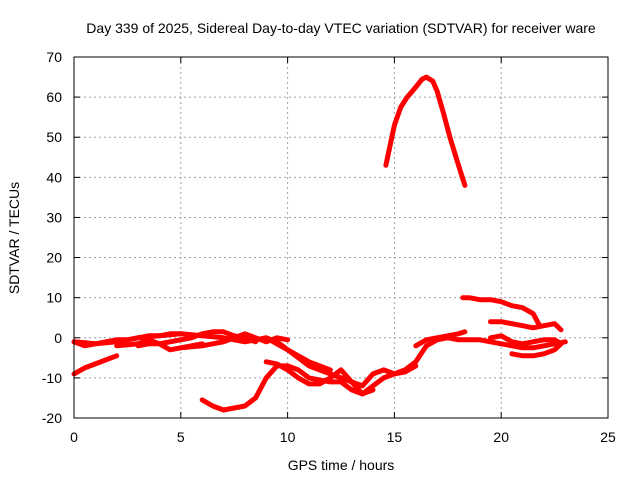 This screenshot has width=640, height=480. I want to click on y-tick-label: 70, so click(54, 57).